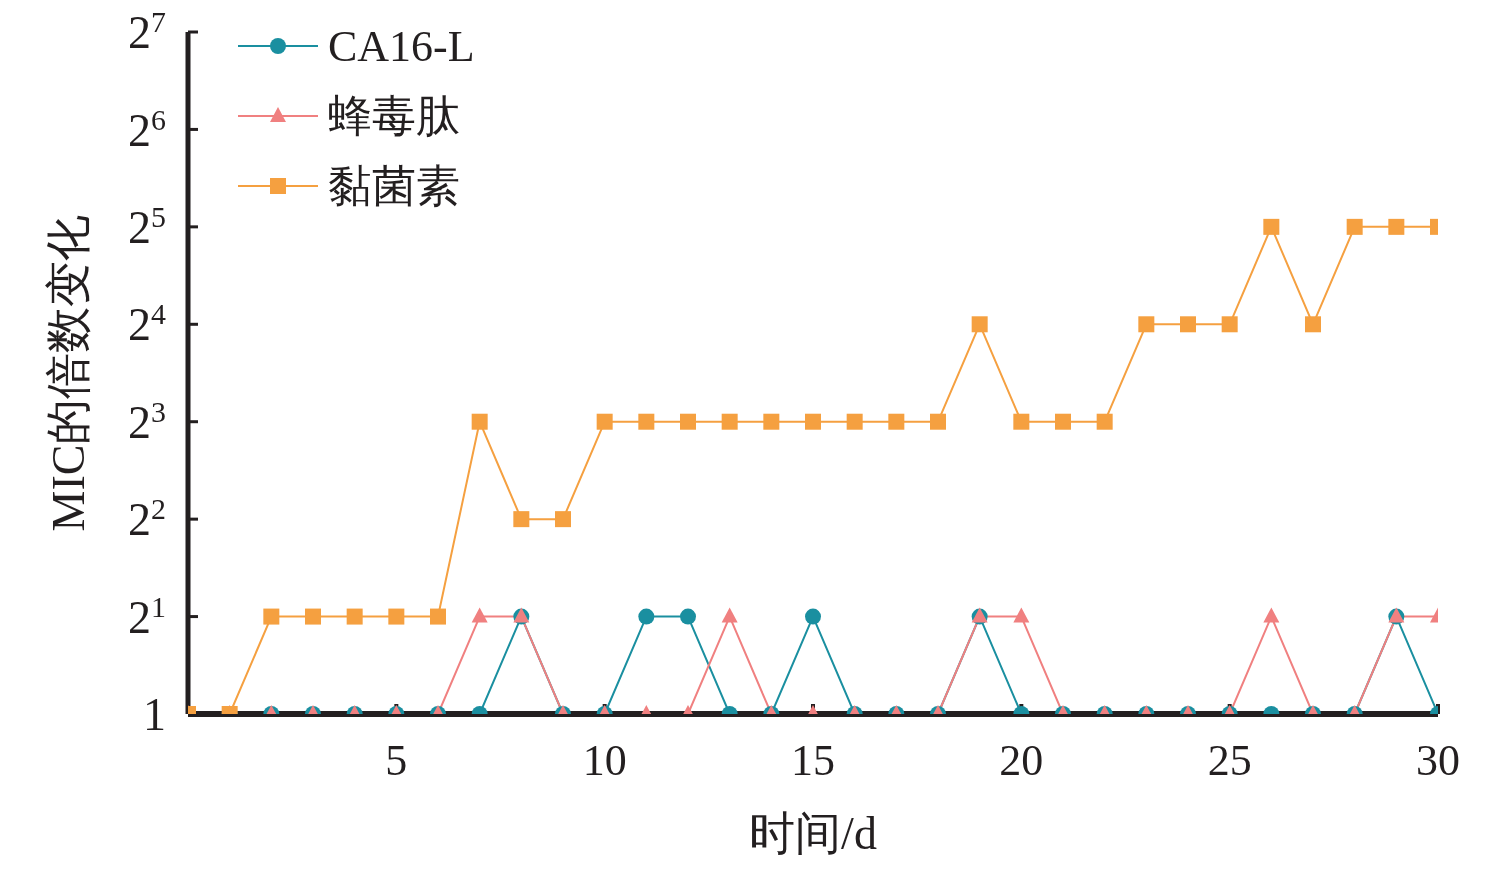  I want to click on x-tick-label: 20, so click(1021, 761).